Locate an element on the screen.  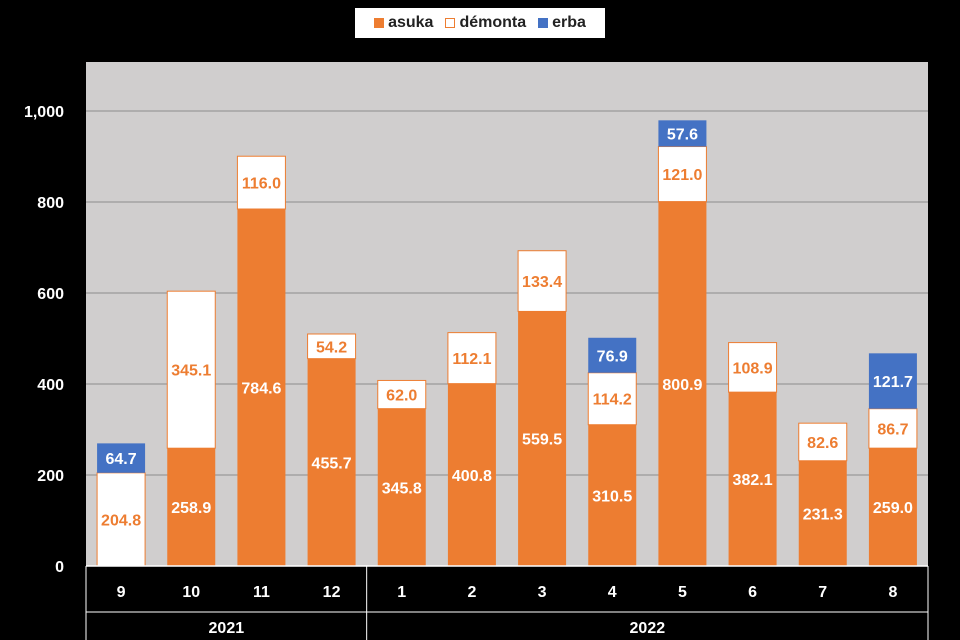
legend-swatch-erba is located at coordinates (543, 23).